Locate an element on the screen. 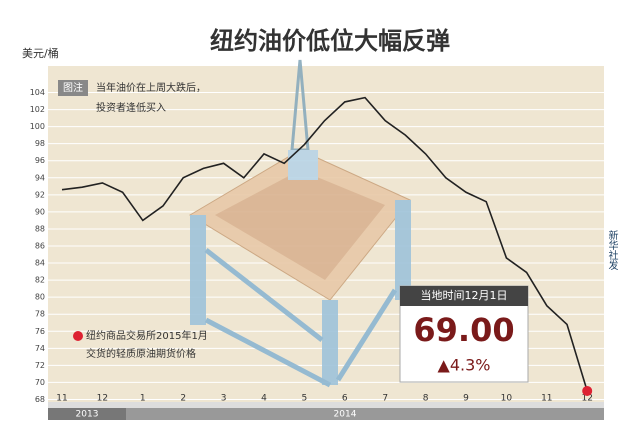 The image size is (628, 436). y-tick-label: 74 is located at coordinates (40, 348).